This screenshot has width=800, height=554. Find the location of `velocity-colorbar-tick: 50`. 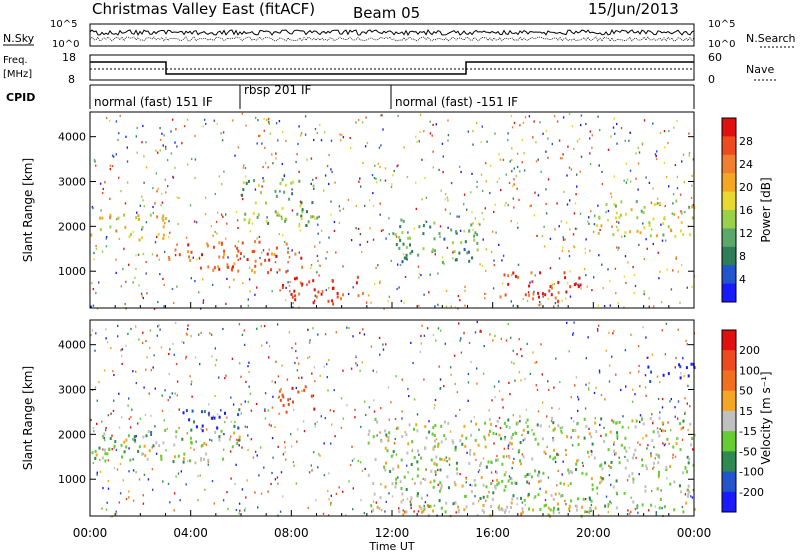

velocity-colorbar-tick: 50 is located at coordinates (746, 391).